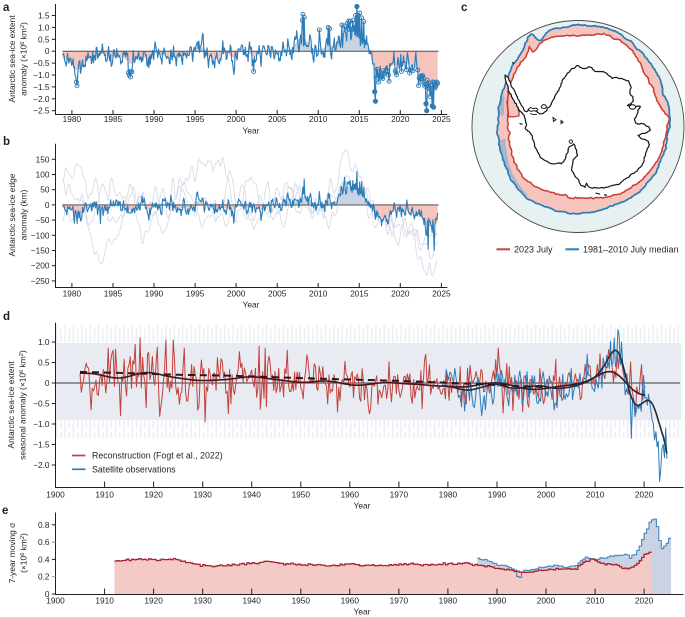 This screenshot has width=685, height=617. Describe the element at coordinates (40, 266) in the screenshot. I see `svg-text: −200` at that location.